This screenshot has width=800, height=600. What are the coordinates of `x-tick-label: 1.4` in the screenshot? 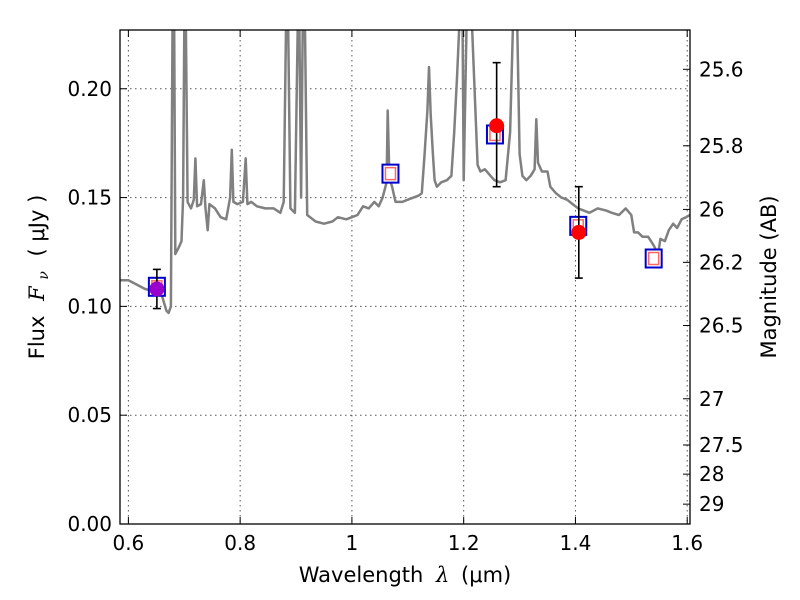 It's located at (576, 543).